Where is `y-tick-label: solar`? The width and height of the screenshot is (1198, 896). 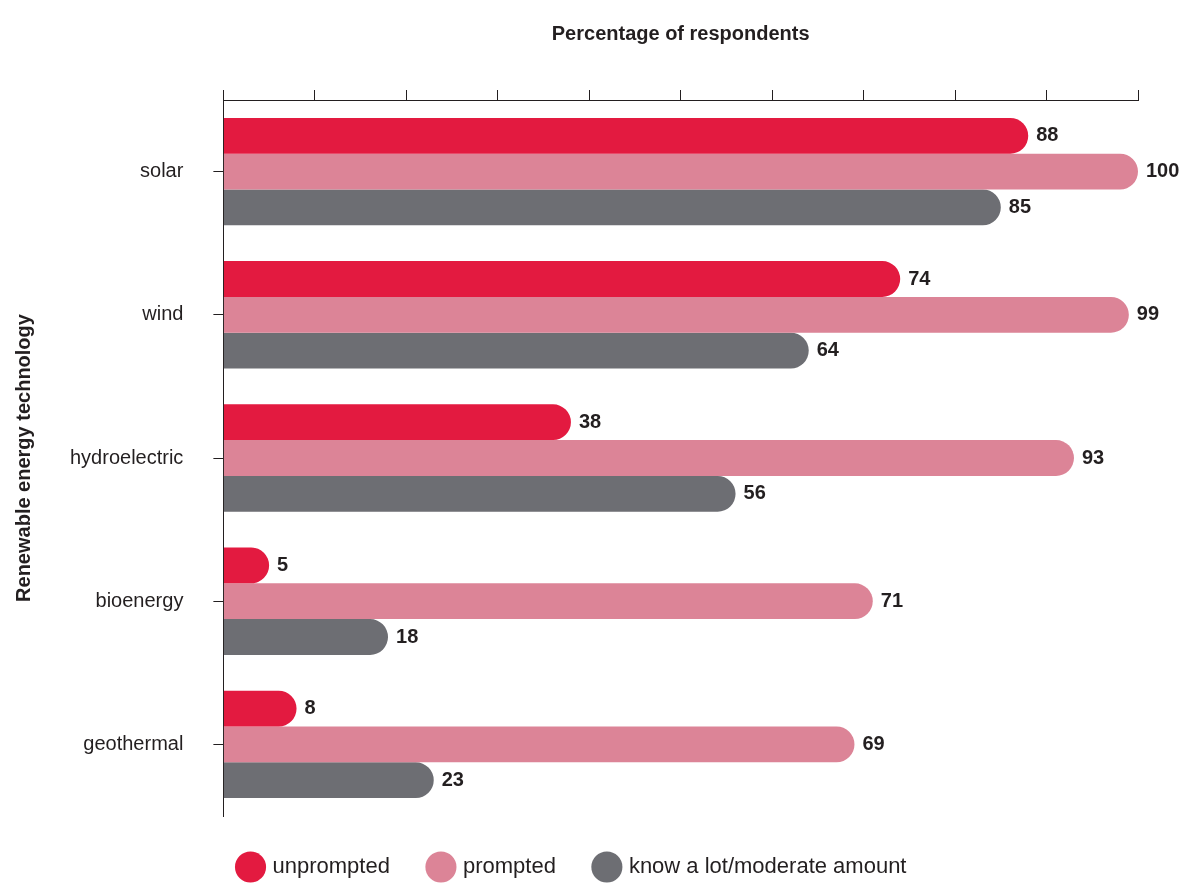
y-tick-label: solar is located at coordinates (162, 170).